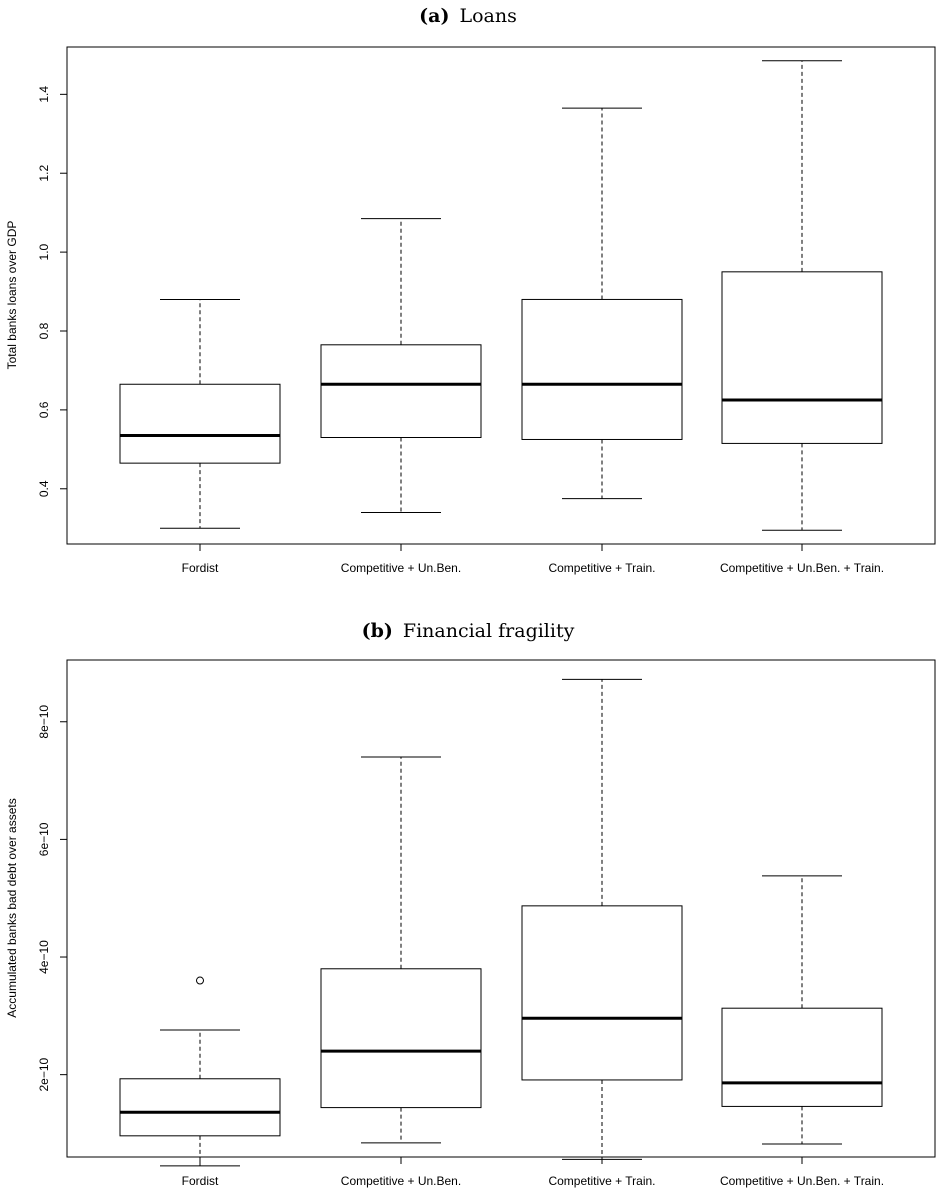  Describe the element at coordinates (401, 568) in the screenshot. I see `panel-a-x-tick-label: Competitive + Un.Ben.` at that location.